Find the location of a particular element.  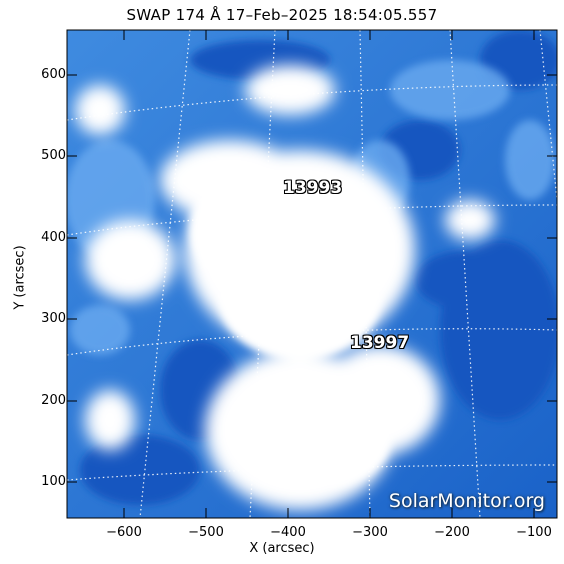

x-tick-label: −500 is located at coordinates (206, 532).